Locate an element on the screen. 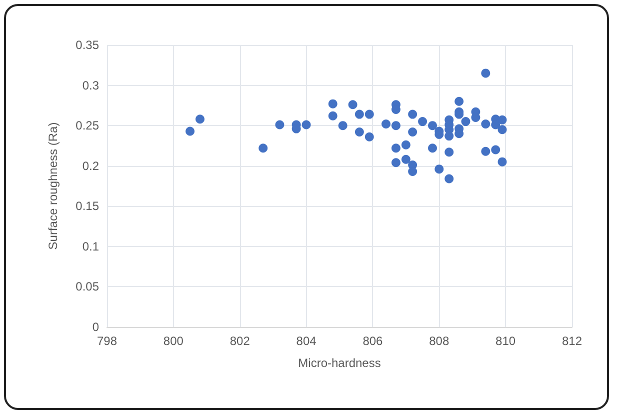 The image size is (617, 418). x-tick-label: 798 is located at coordinates (107, 341).